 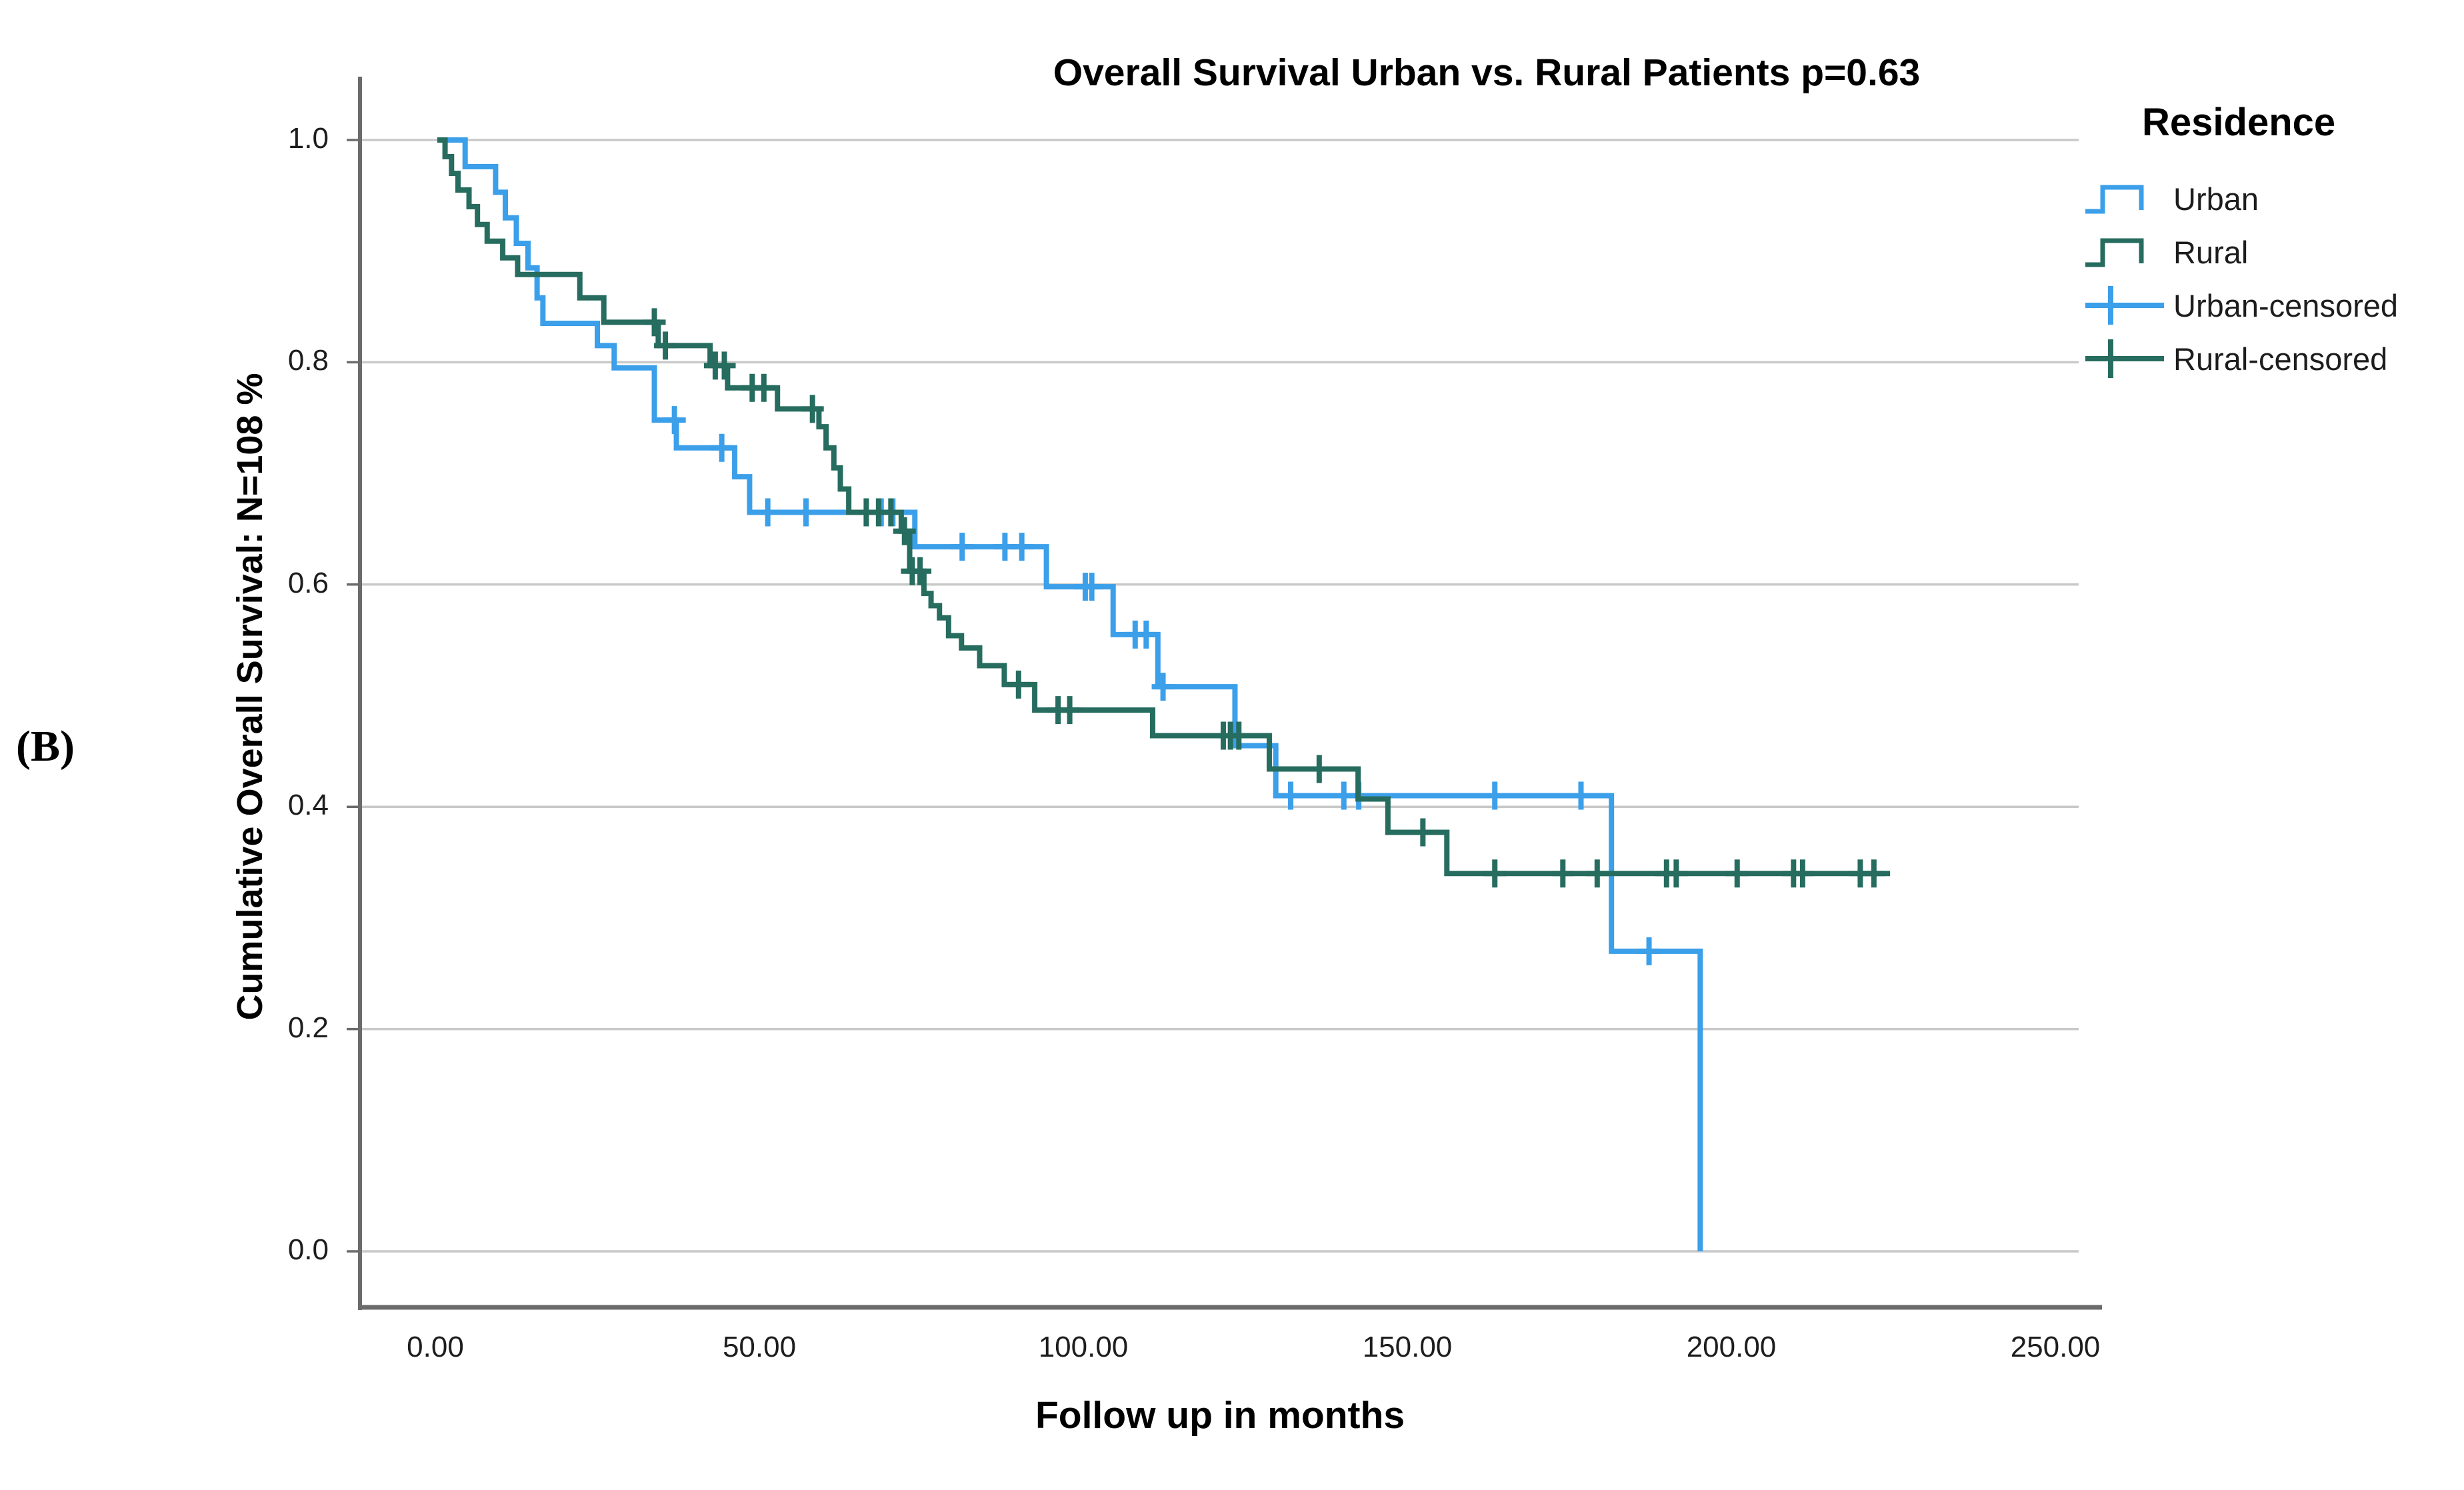 I want to click on legend-item-label: Rural, so click(x=2211, y=252).